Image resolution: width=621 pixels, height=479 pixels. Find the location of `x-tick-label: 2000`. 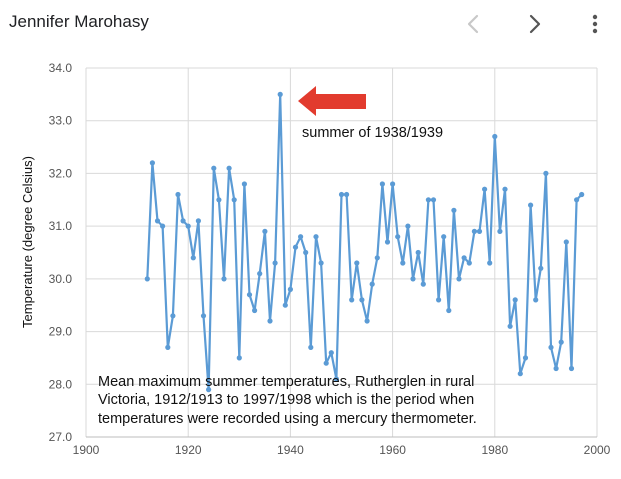

x-tick-label: 2000 is located at coordinates (597, 450).